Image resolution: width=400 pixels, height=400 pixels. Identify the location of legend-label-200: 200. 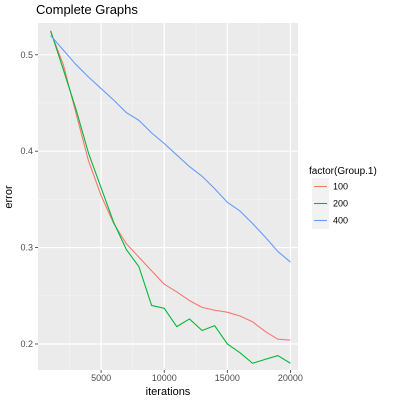
(340, 204).